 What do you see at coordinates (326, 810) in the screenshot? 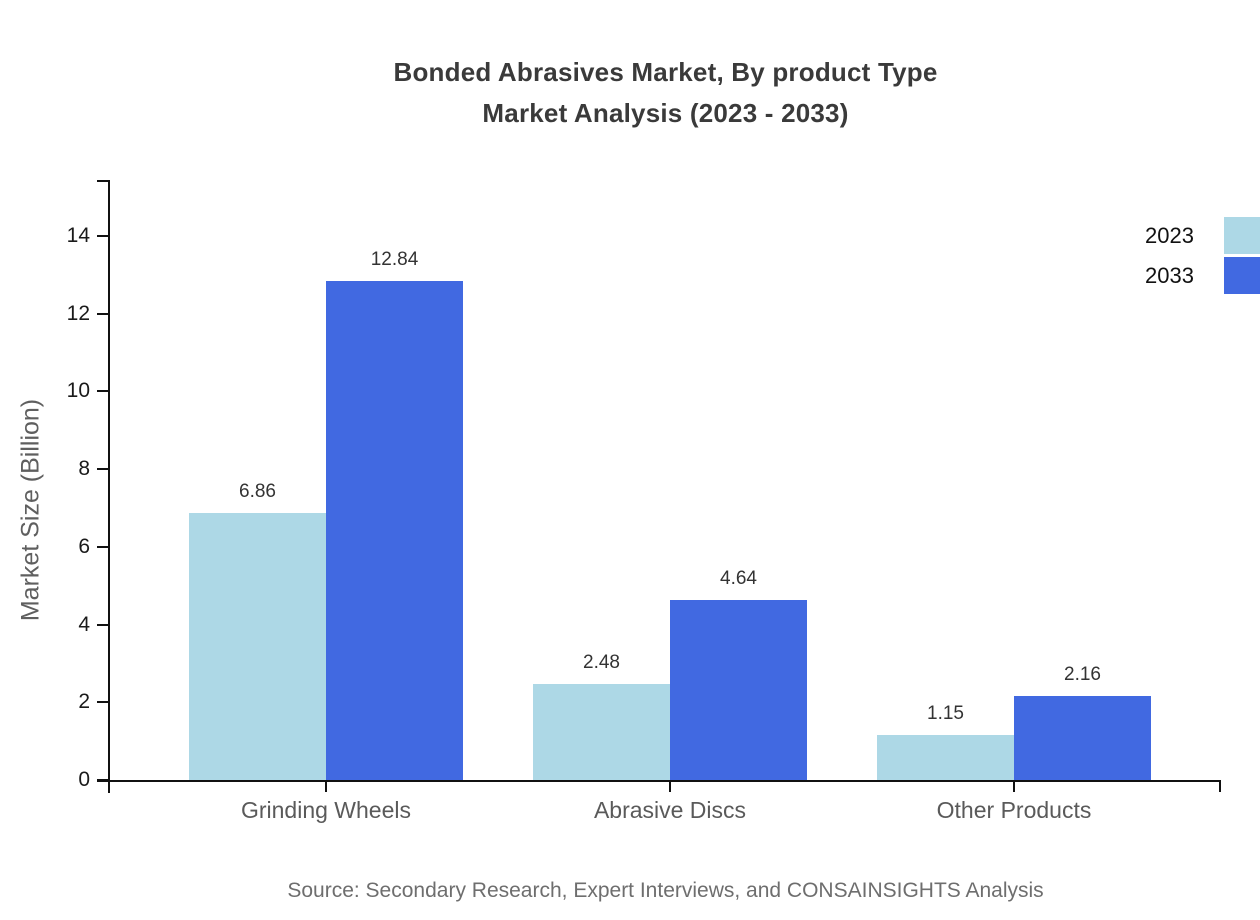
I see `x-category-label: Grinding Wheels` at bounding box center [326, 810].